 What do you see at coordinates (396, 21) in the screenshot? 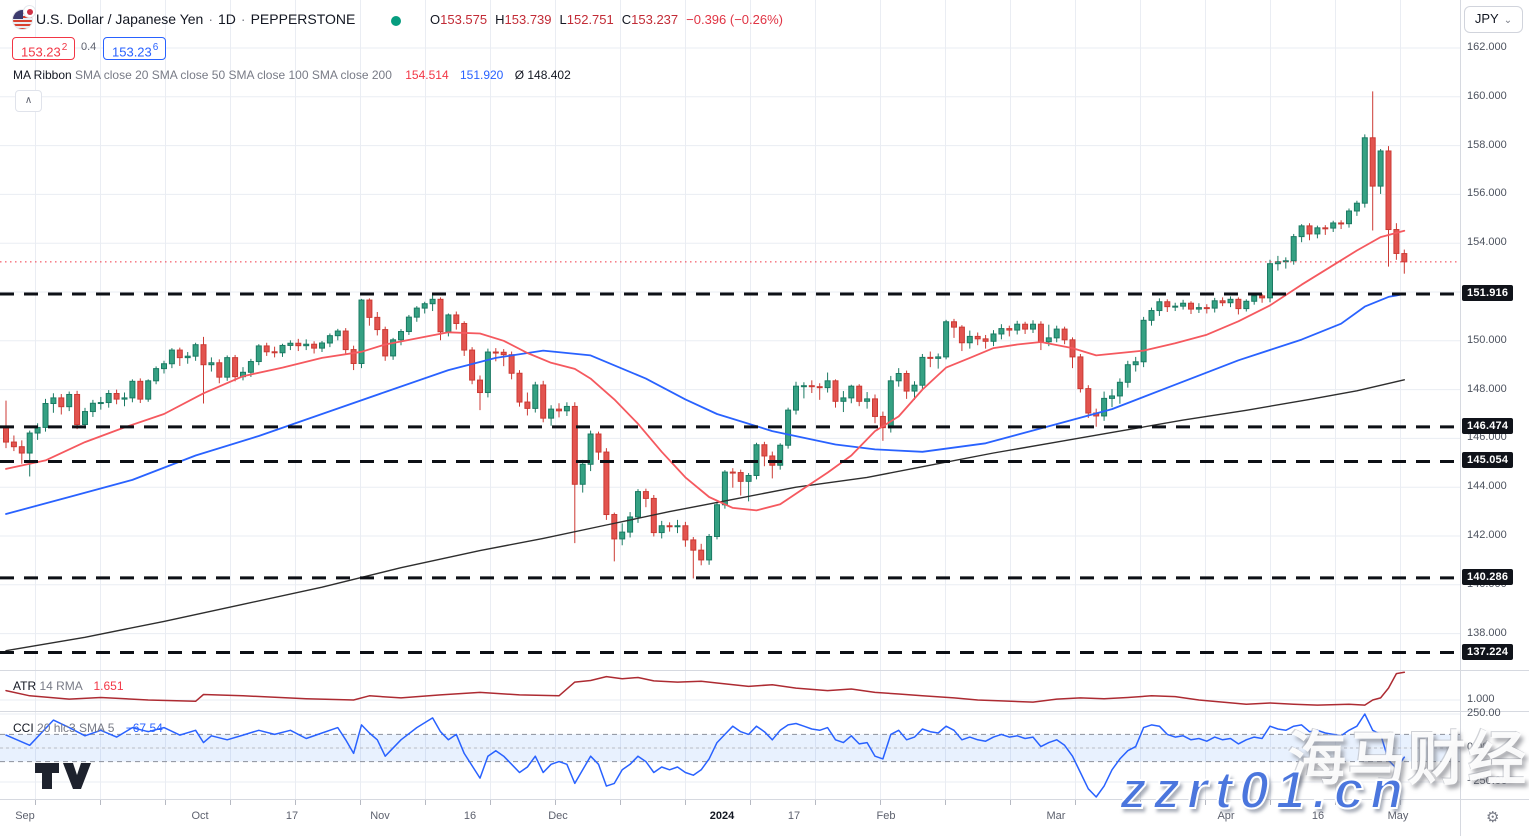
I see `market-open-dot-icon` at bounding box center [396, 21].